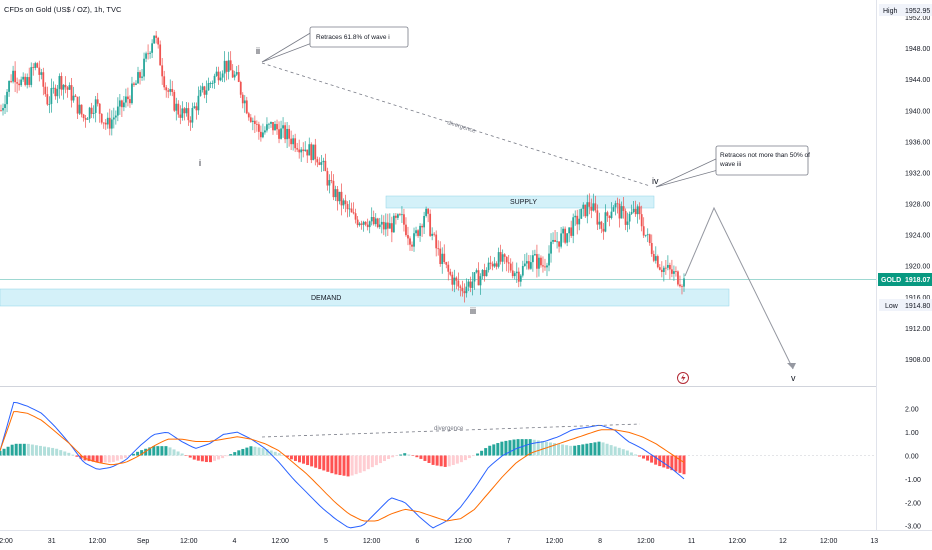 The width and height of the screenshot is (932, 550). Describe the element at coordinates (335, 44) in the screenshot. I see `callout-wave-ii: Retraces 61.8% of wave i` at that location.